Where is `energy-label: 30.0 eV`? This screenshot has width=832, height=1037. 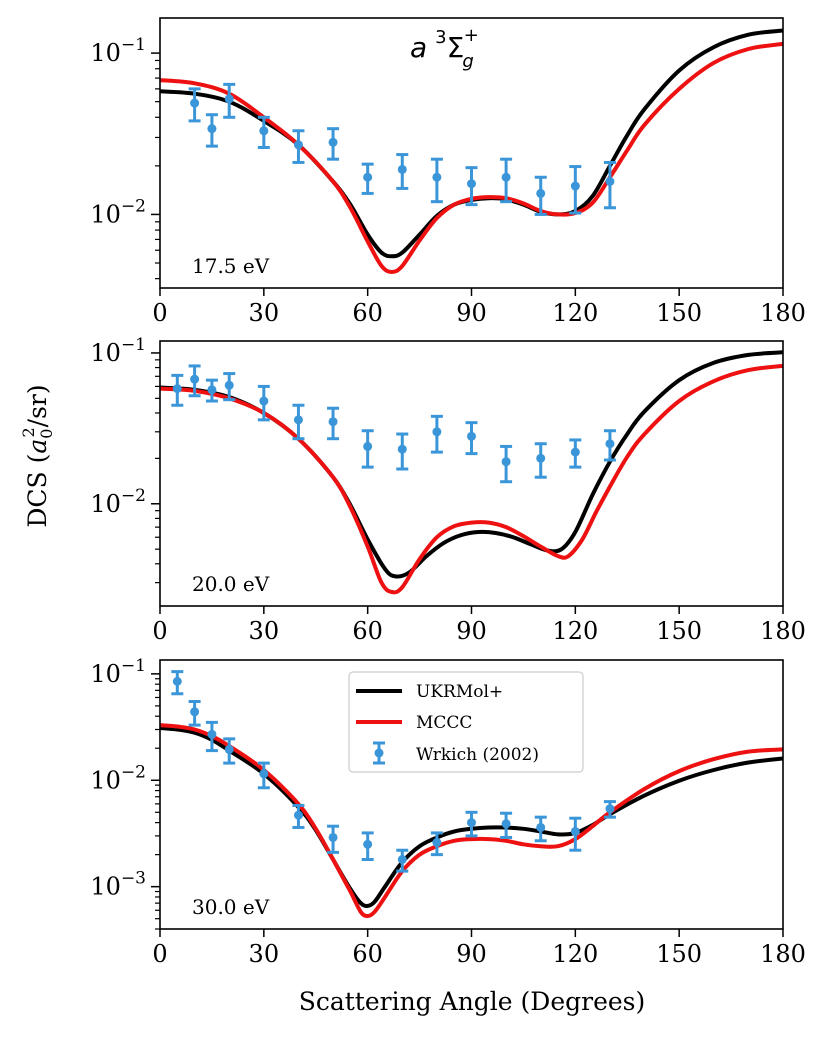 energy-label: 30.0 eV is located at coordinates (231, 907).